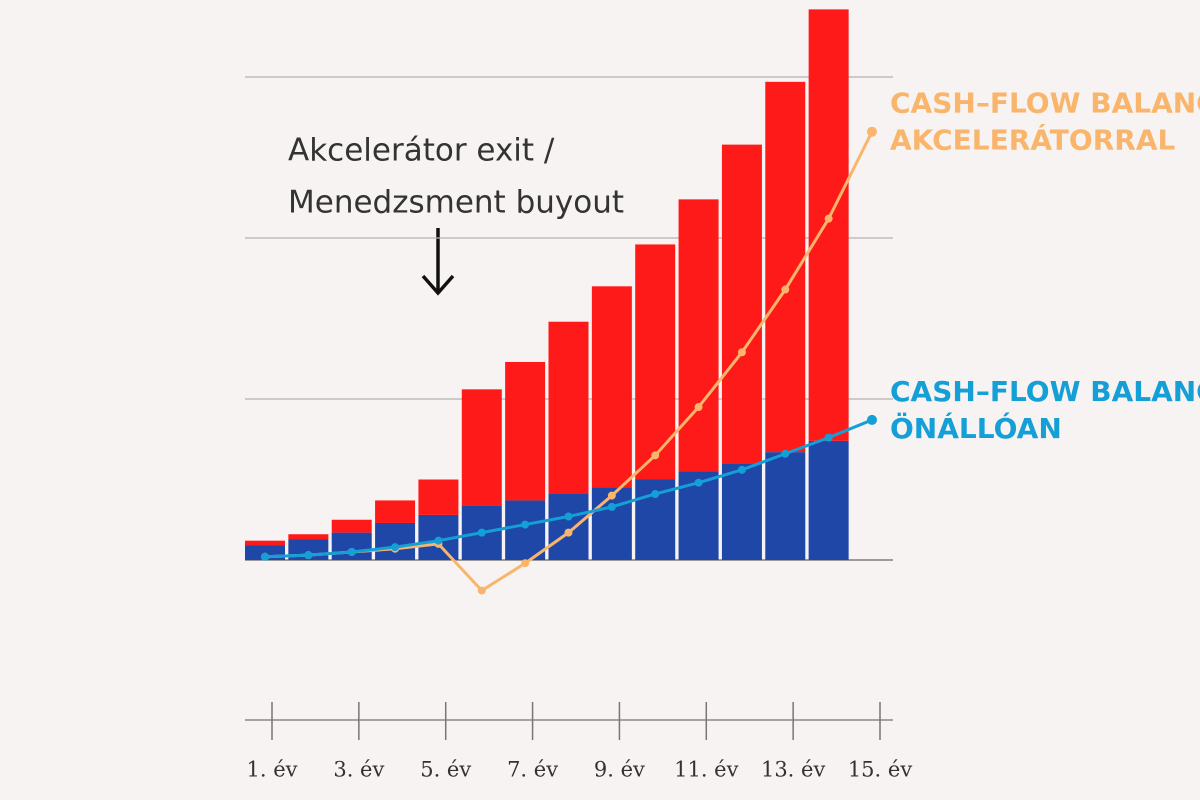 The height and width of the screenshot is (800, 1200). I want to click on annotation: Menedzsment buyout, so click(456, 203).